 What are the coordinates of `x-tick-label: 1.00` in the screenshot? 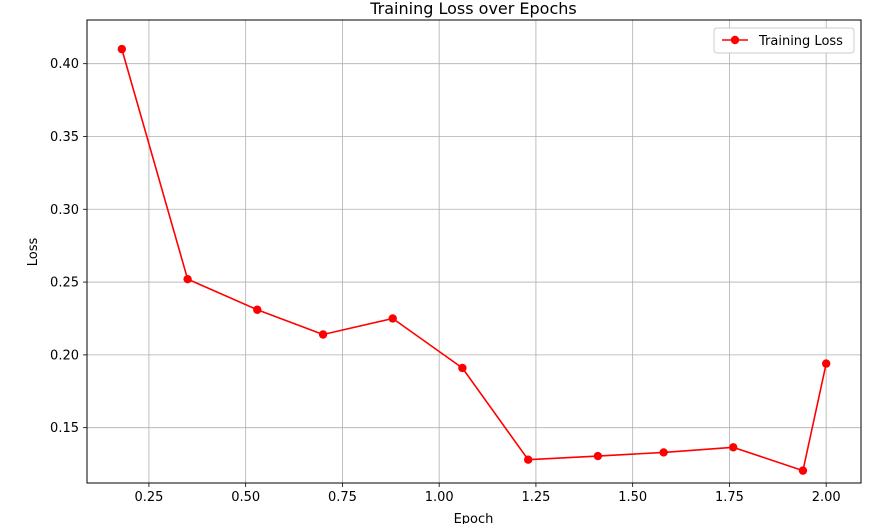 It's located at (439, 497).